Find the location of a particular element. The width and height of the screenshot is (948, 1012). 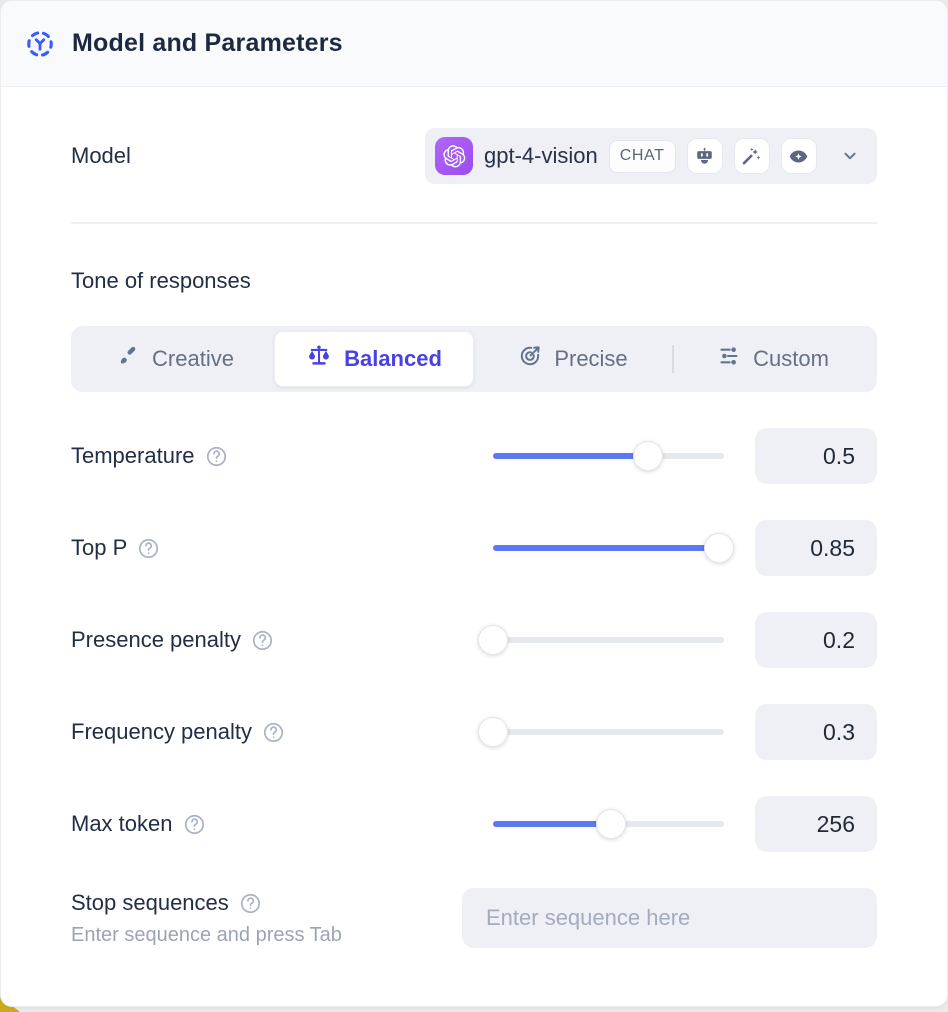

magic-wand-icon is located at coordinates (751, 156).